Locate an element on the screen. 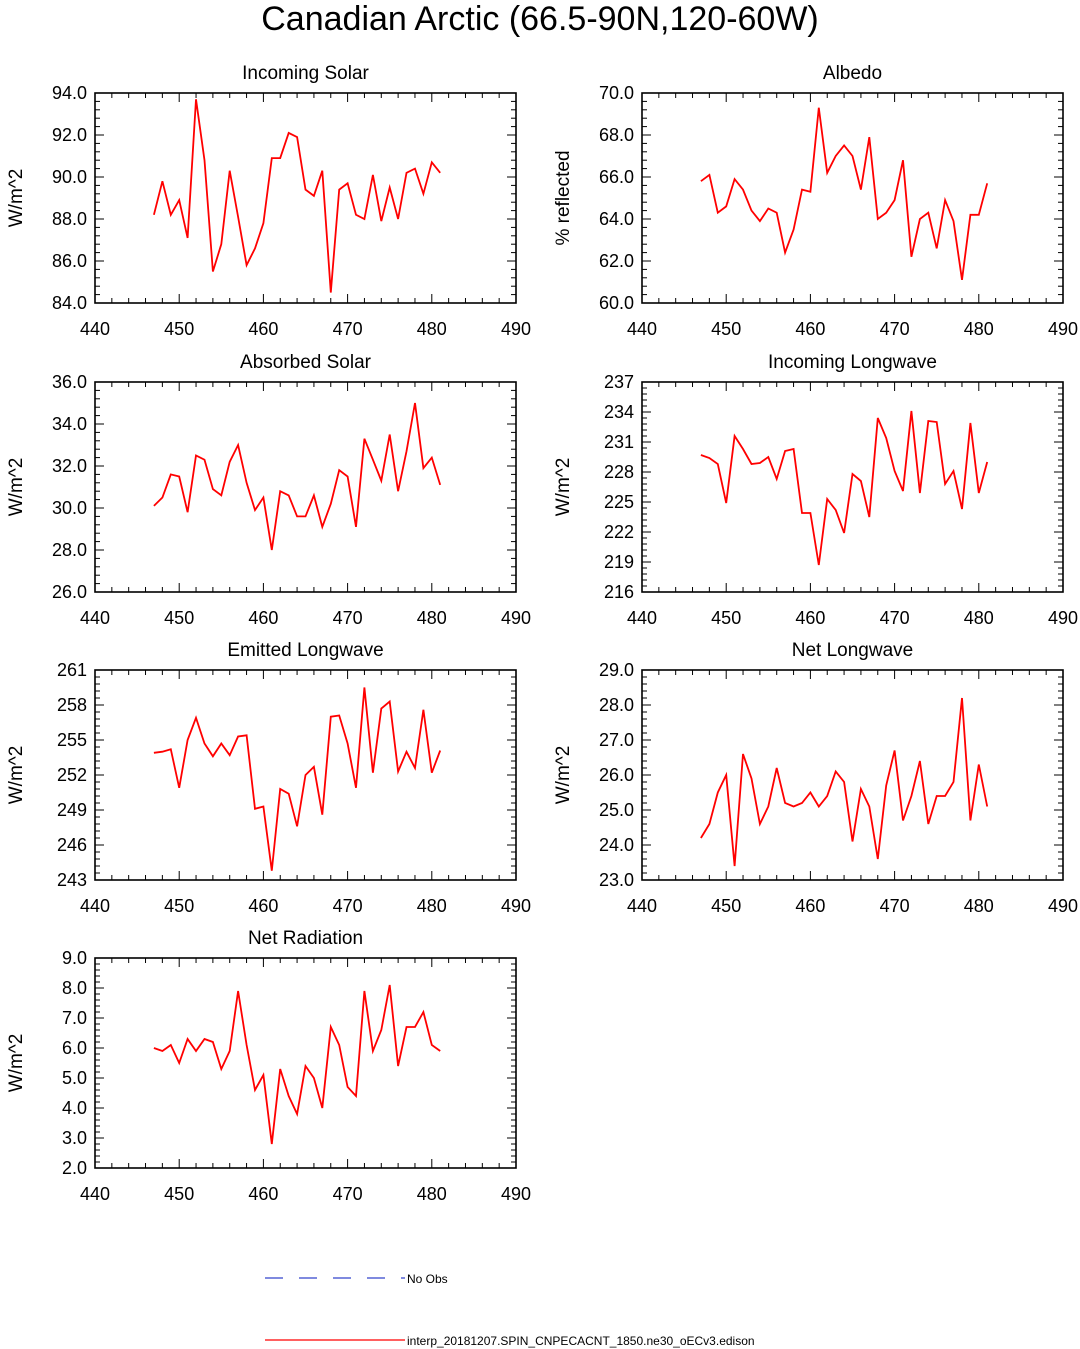 The height and width of the screenshot is (1349, 1080). y-tick-label: 34.0 is located at coordinates (69, 424).